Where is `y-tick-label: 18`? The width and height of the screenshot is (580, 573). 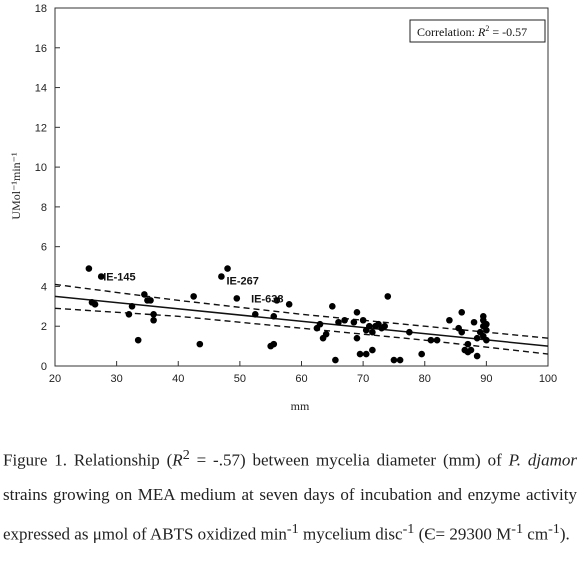
y-tick-label: 18 is located at coordinates (41, 9).